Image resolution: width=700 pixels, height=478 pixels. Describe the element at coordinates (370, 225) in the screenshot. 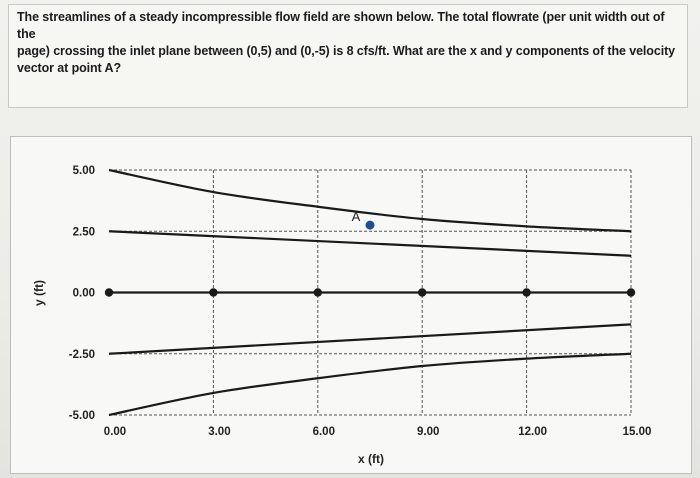

I see `point-a-marker` at that location.